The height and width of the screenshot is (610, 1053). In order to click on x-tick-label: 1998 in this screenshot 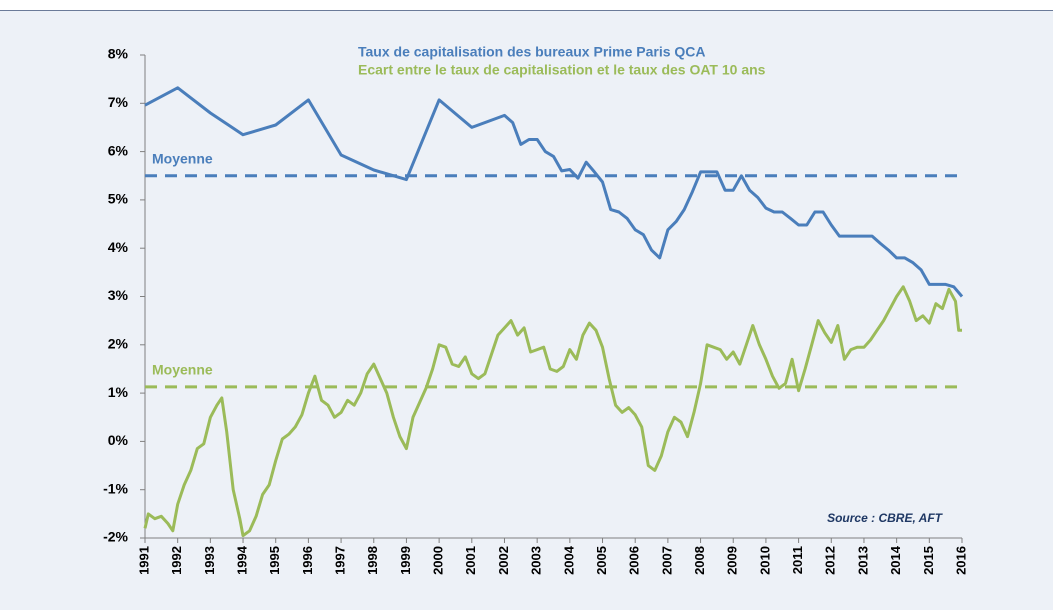, I will do `click(372, 560)`.